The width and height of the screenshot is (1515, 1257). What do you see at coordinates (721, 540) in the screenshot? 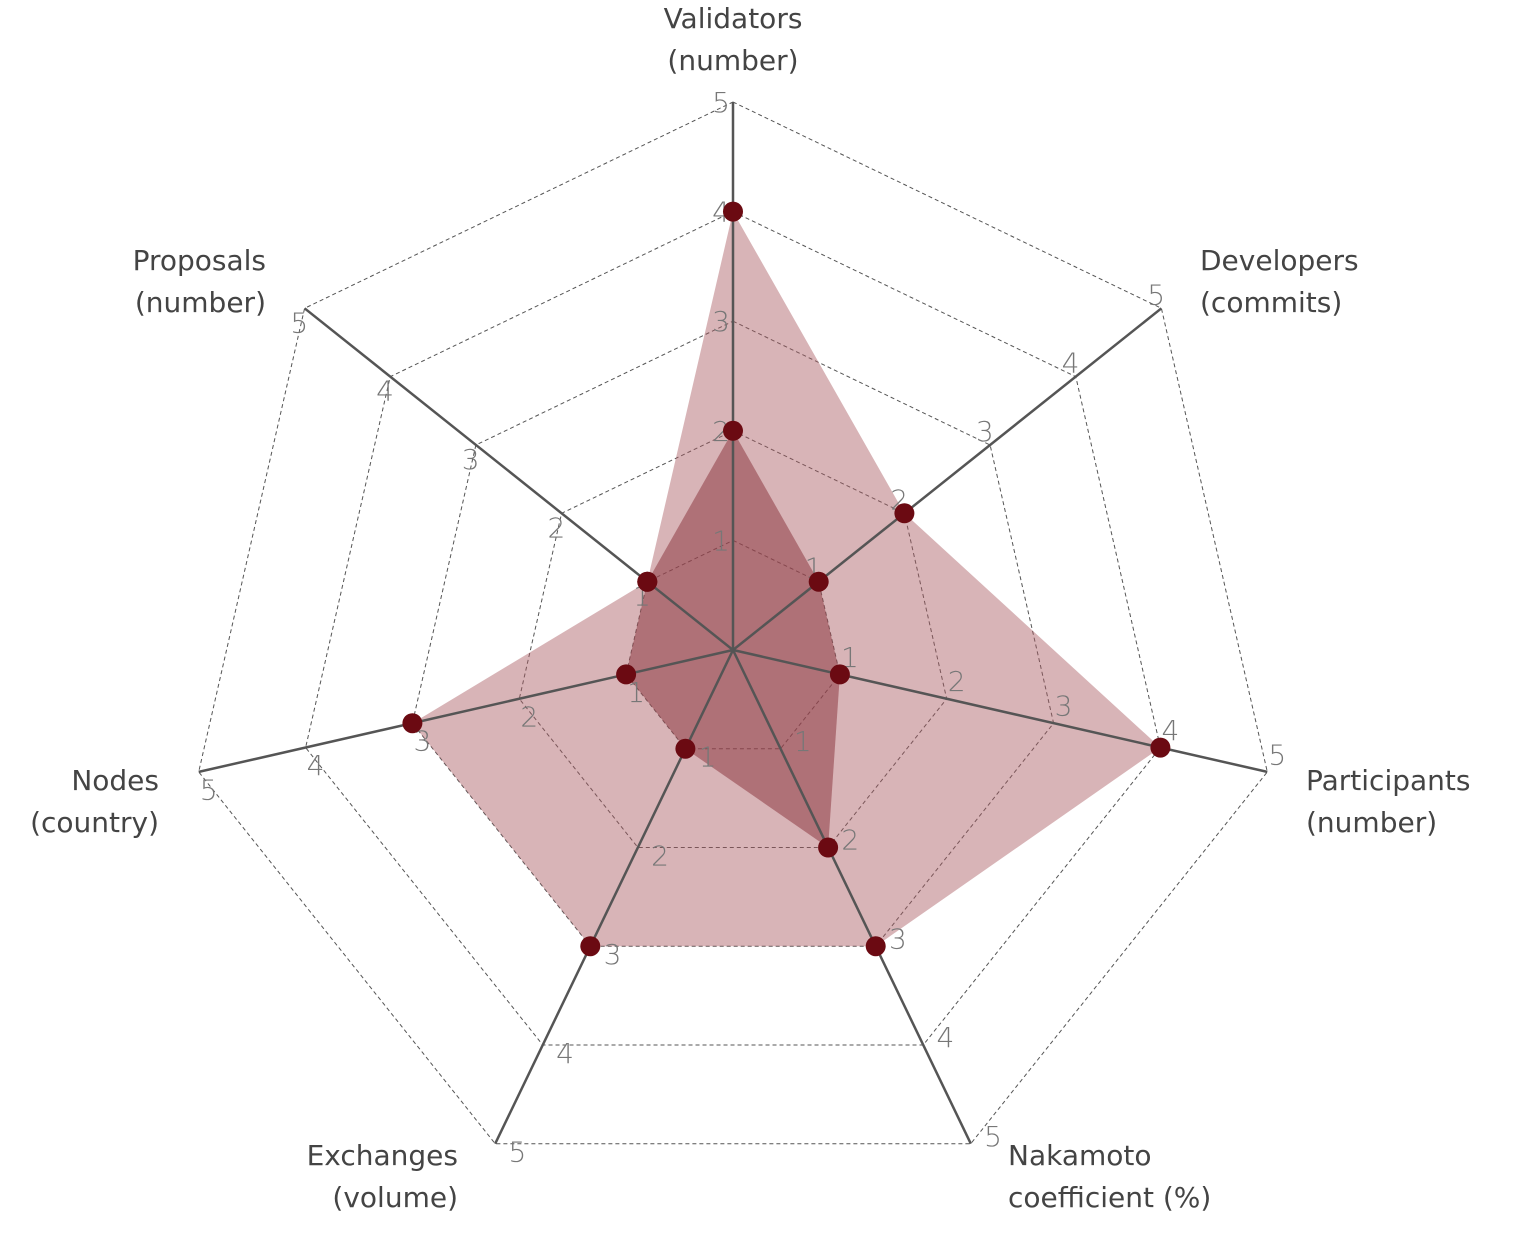
I see `tick-label-1-1: 1` at bounding box center [721, 540].